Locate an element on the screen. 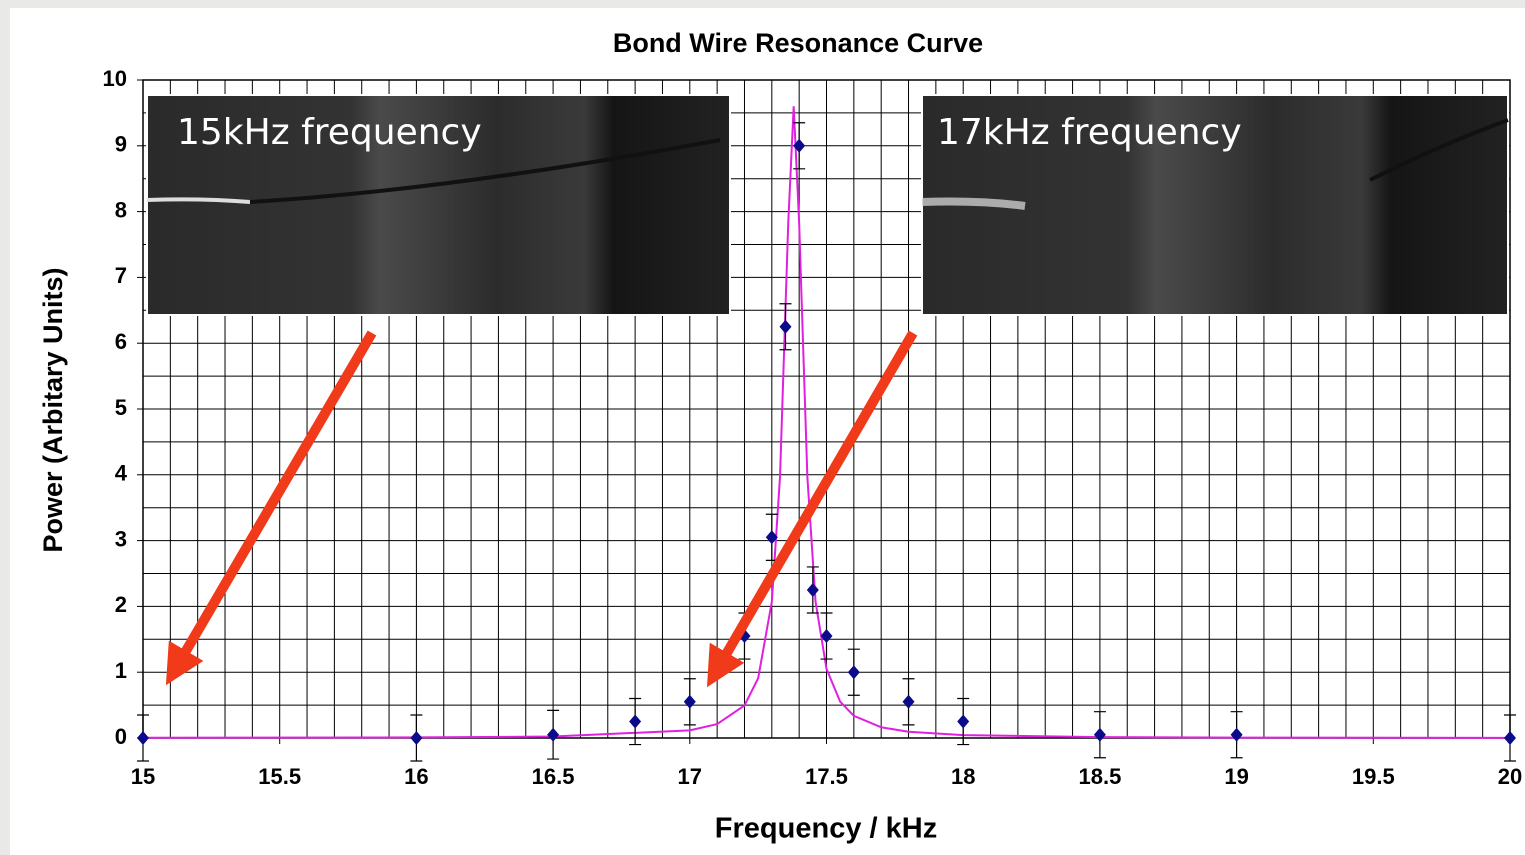  x-axis-label: Frequency / kHz is located at coordinates (826, 829).